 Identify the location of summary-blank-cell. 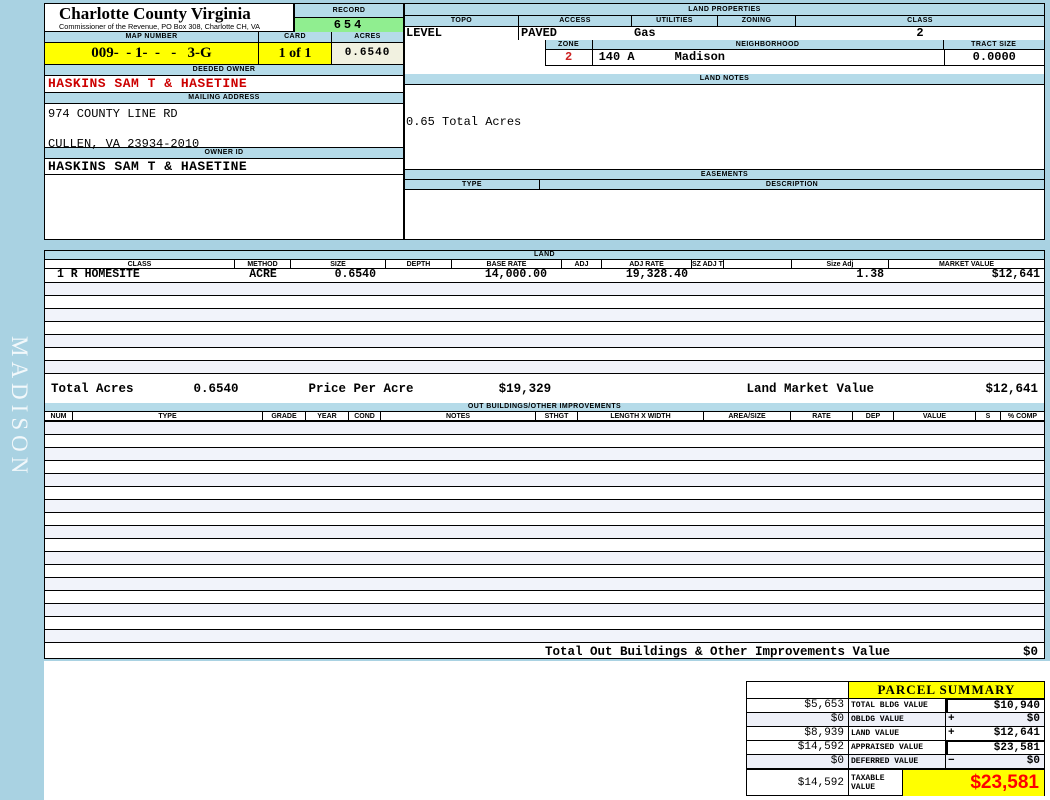
(798, 690).